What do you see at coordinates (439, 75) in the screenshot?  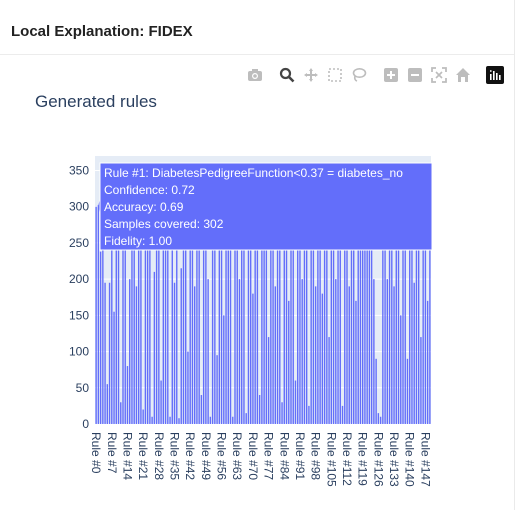 I see `autoscale-icon` at bounding box center [439, 75].